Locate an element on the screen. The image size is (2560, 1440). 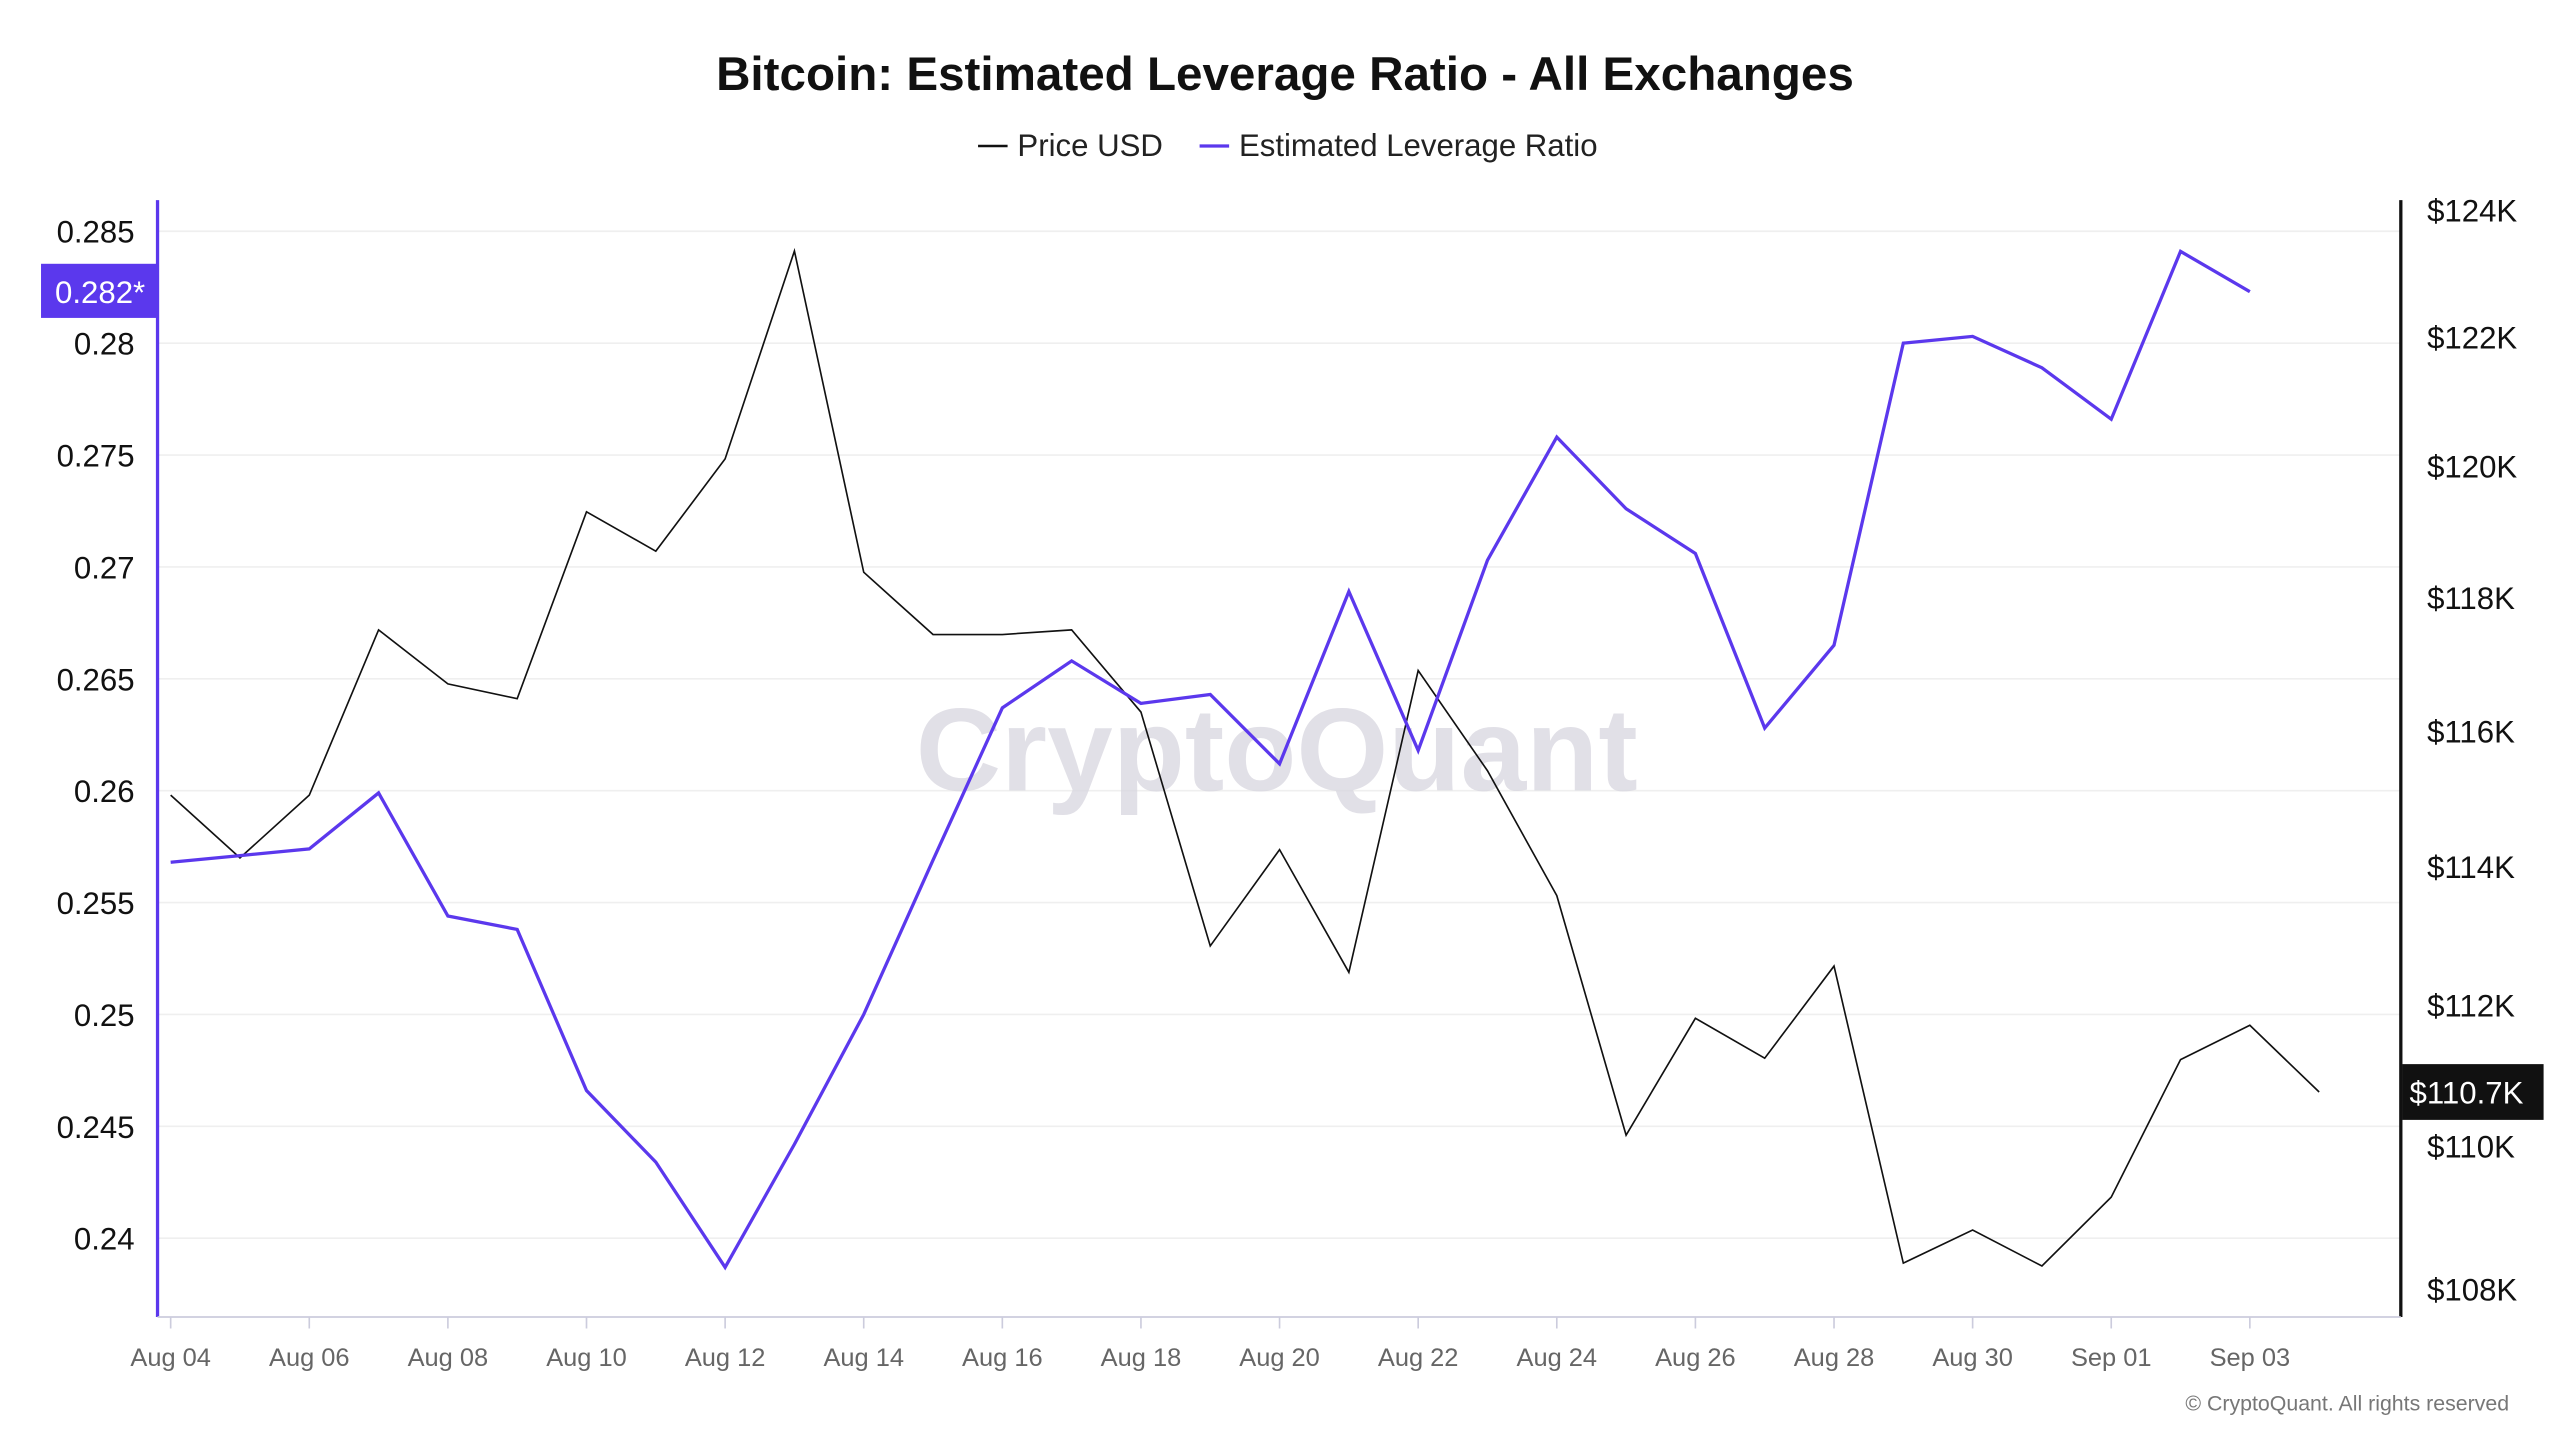
legend-item-price: Price USD is located at coordinates (1070, 145).